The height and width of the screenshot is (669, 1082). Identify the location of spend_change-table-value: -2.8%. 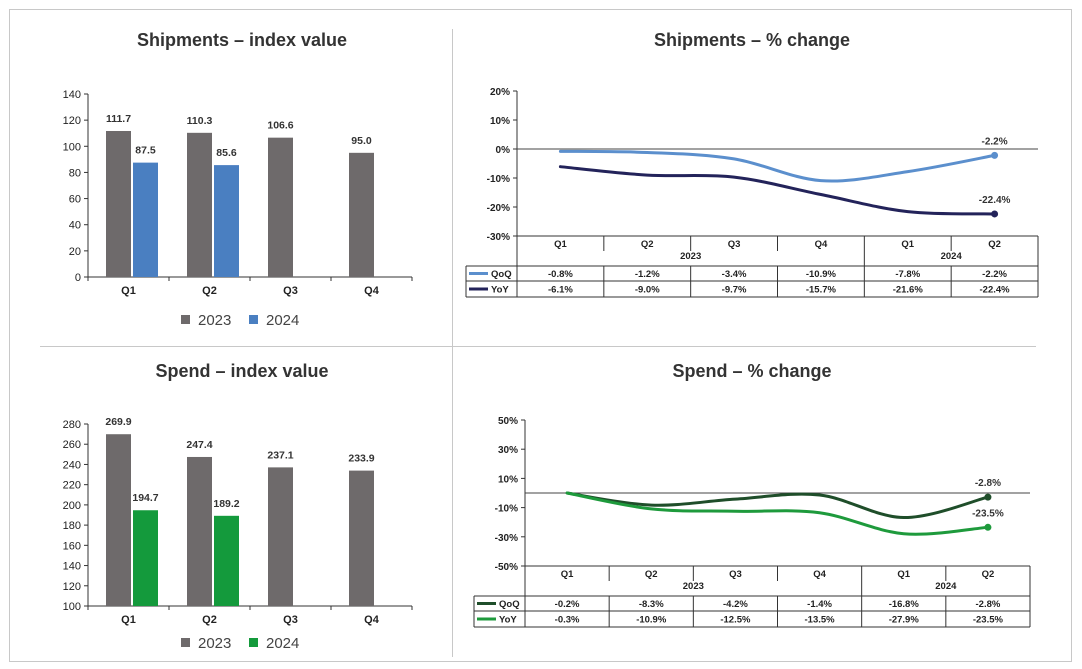
(988, 604).